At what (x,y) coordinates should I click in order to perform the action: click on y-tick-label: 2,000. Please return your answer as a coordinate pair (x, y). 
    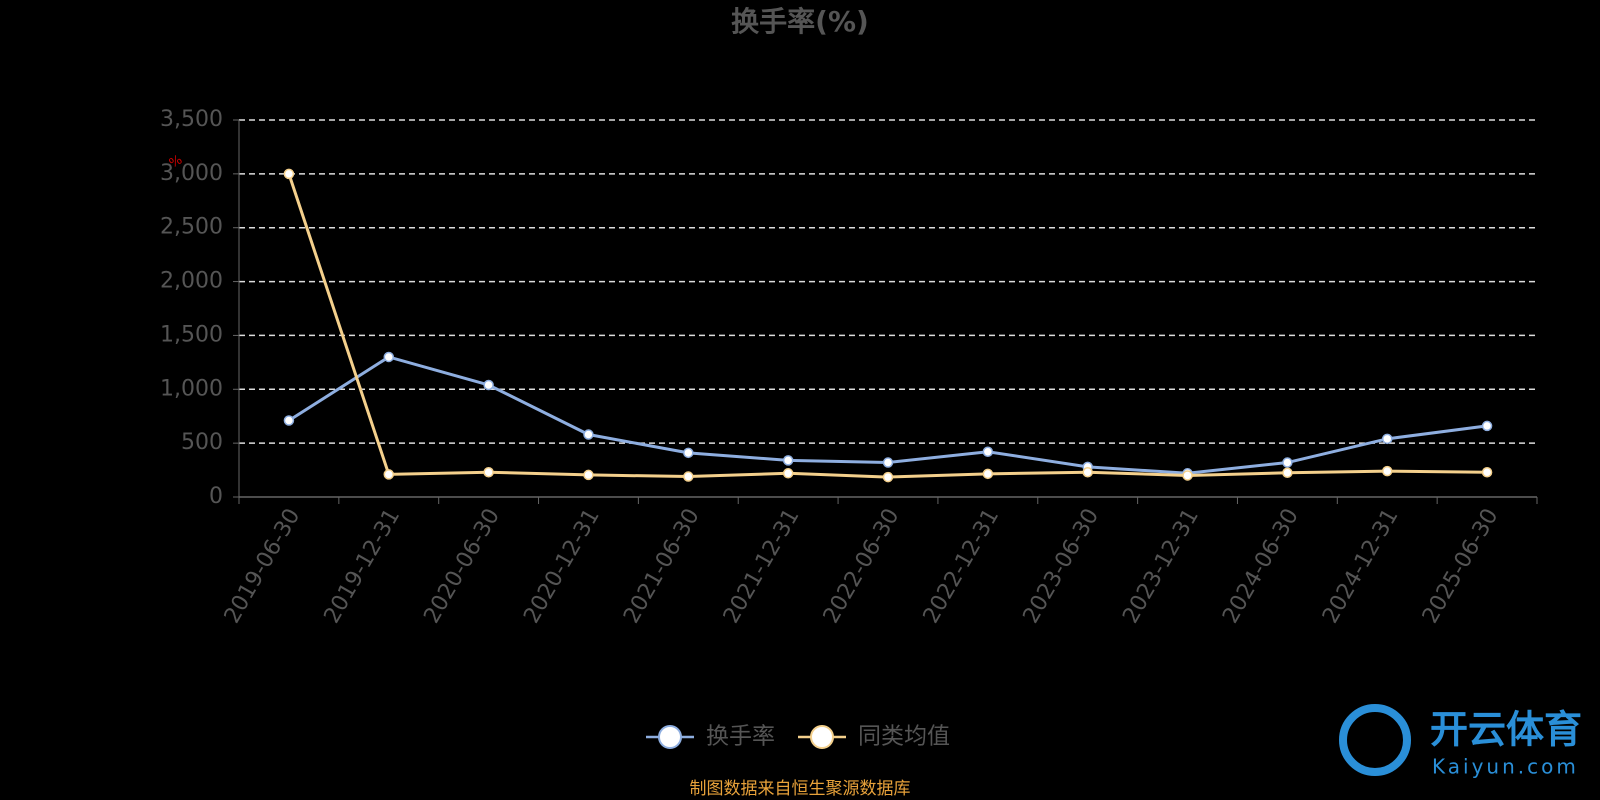
    Looking at the image, I should click on (191, 281).